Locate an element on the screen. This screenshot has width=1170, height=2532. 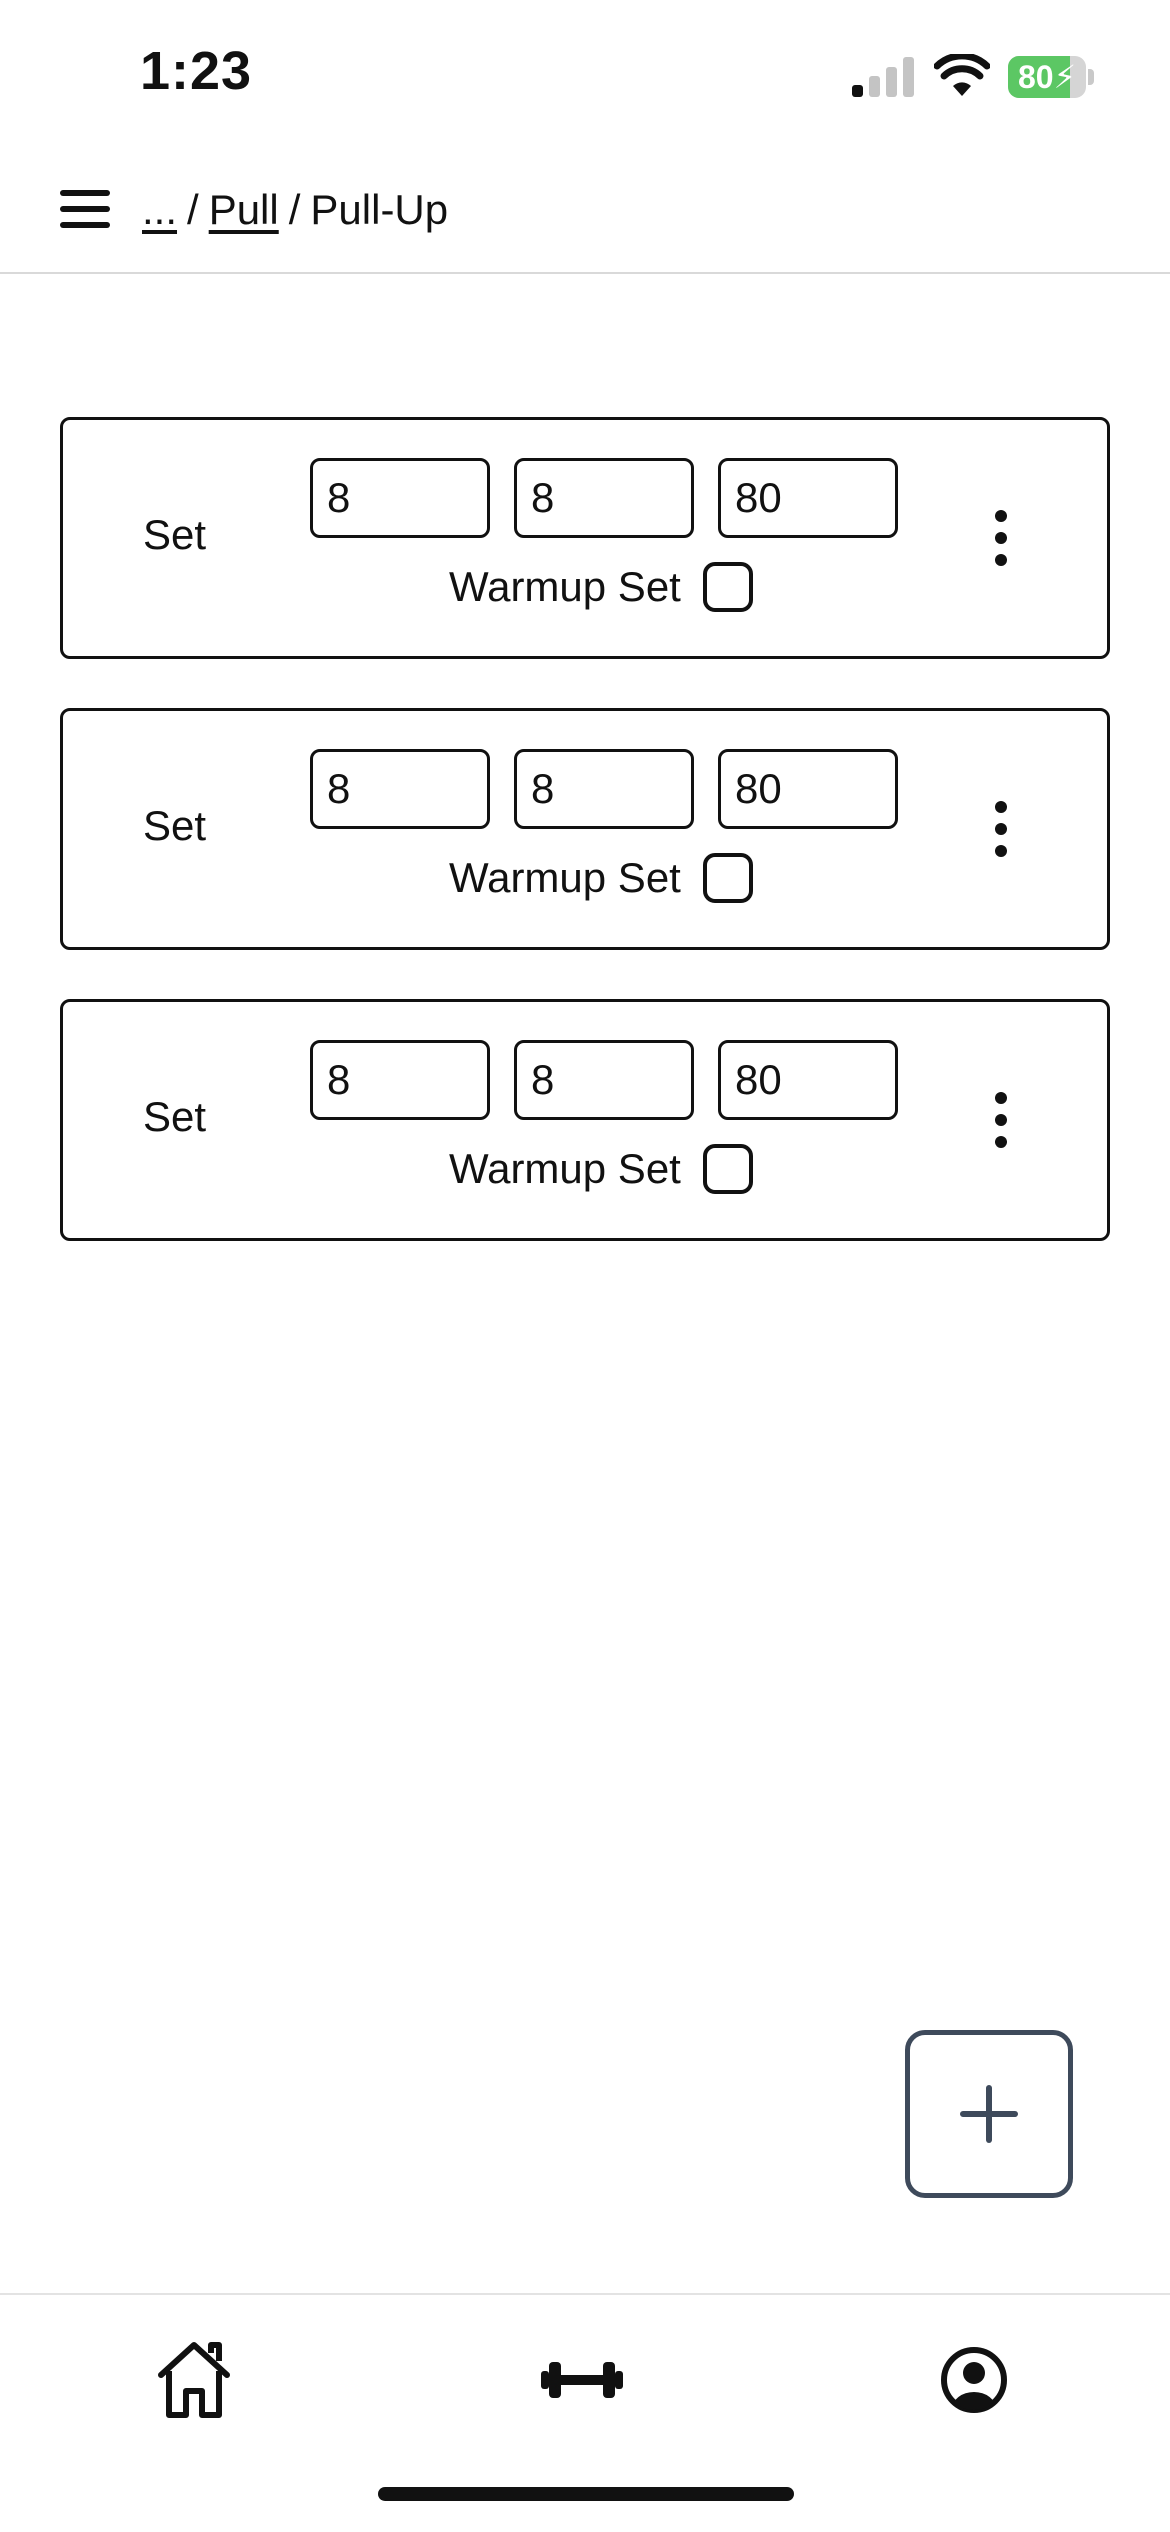
nav-home-button is located at coordinates (194, 2380).